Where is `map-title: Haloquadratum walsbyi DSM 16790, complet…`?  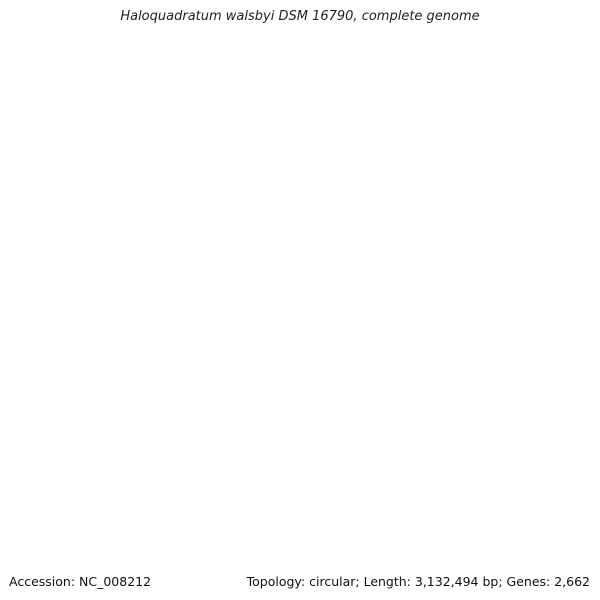
map-title: Haloquadratum walsbyi DSM 16790, complet… is located at coordinates (300, 16).